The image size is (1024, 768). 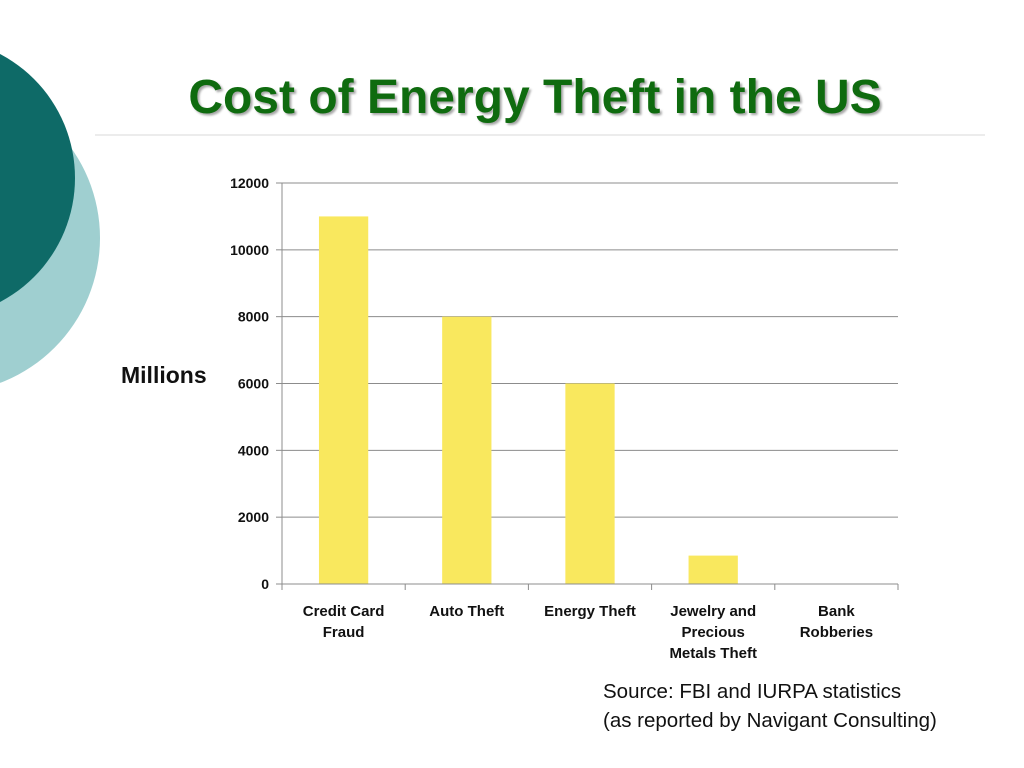 What do you see at coordinates (713, 653) in the screenshot?
I see `x-category-label: Metals Theft` at bounding box center [713, 653].